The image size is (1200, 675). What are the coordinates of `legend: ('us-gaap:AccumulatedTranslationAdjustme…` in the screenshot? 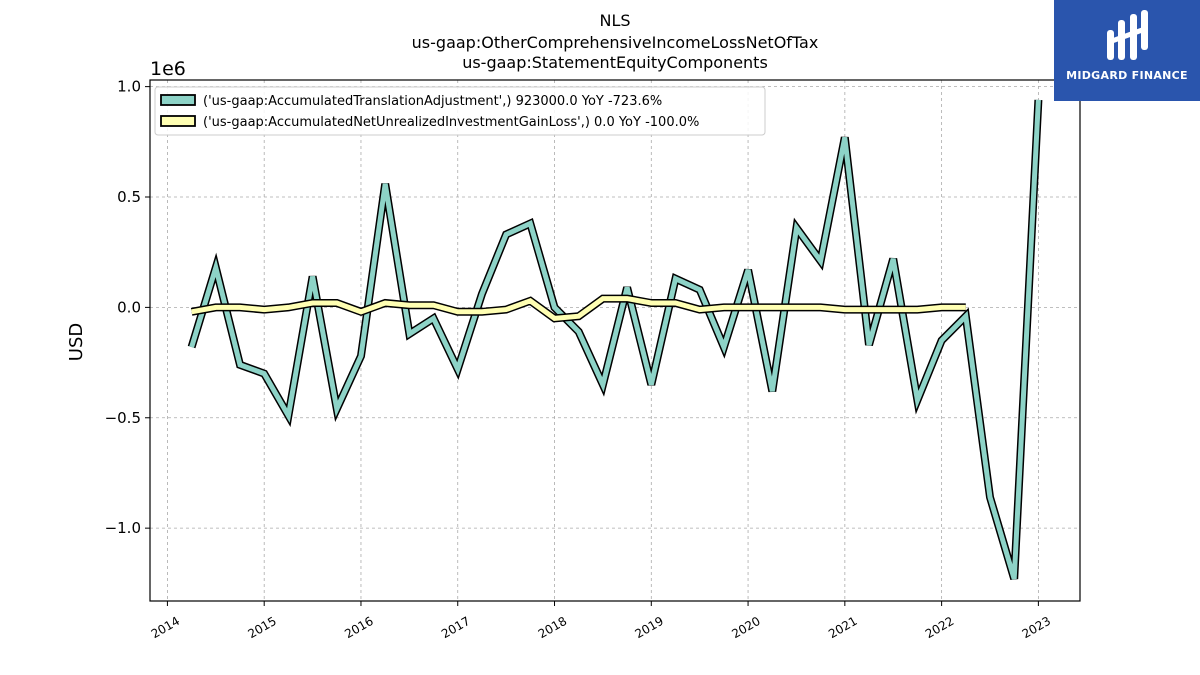 It's located at (460, 111).